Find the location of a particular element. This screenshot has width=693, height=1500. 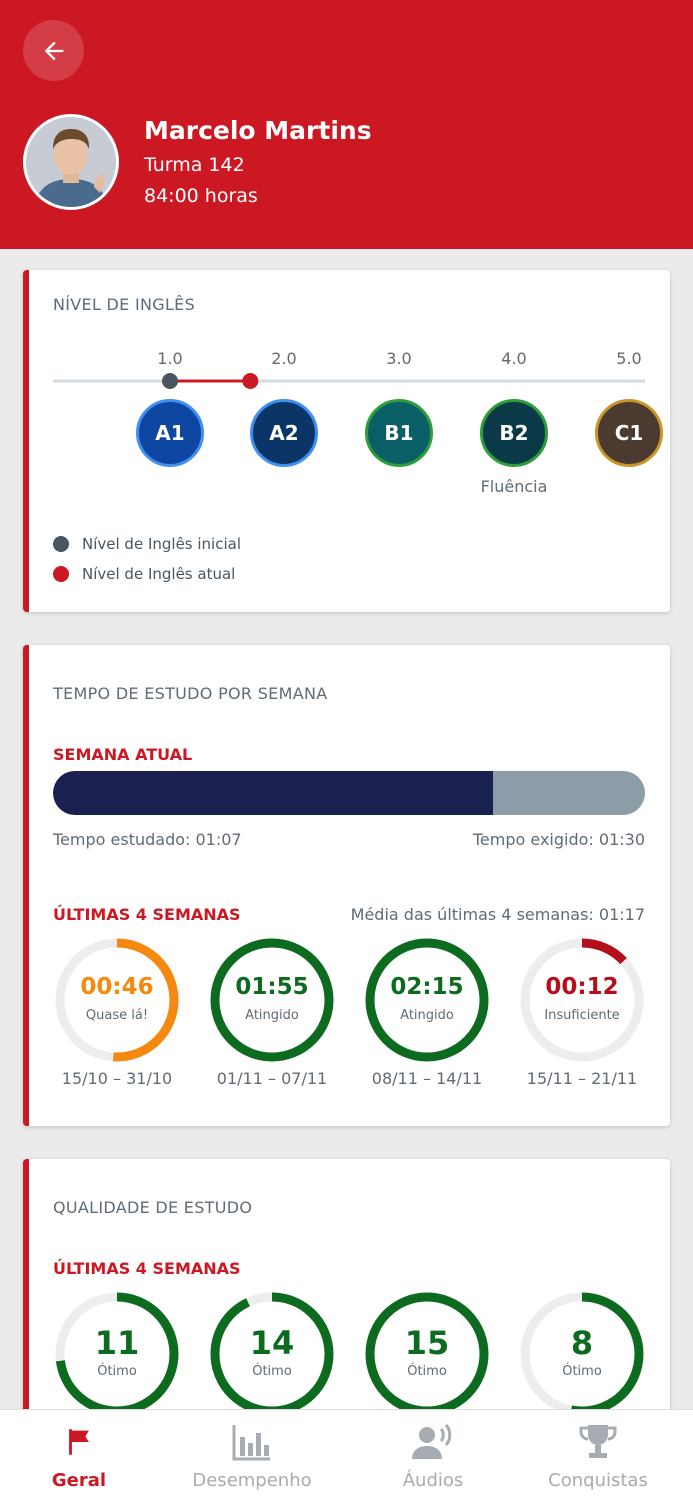

nav-label: Conquistas is located at coordinates (598, 1480).